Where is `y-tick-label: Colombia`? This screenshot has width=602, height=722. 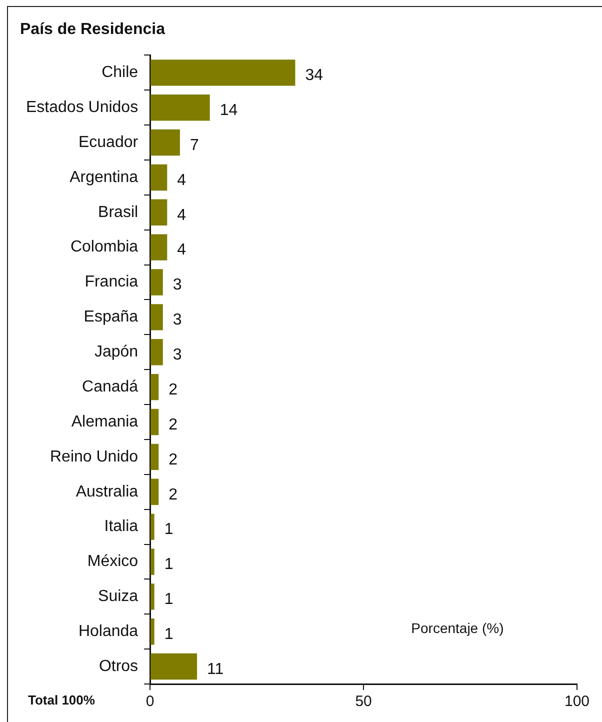
y-tick-label: Colombia is located at coordinates (104, 247).